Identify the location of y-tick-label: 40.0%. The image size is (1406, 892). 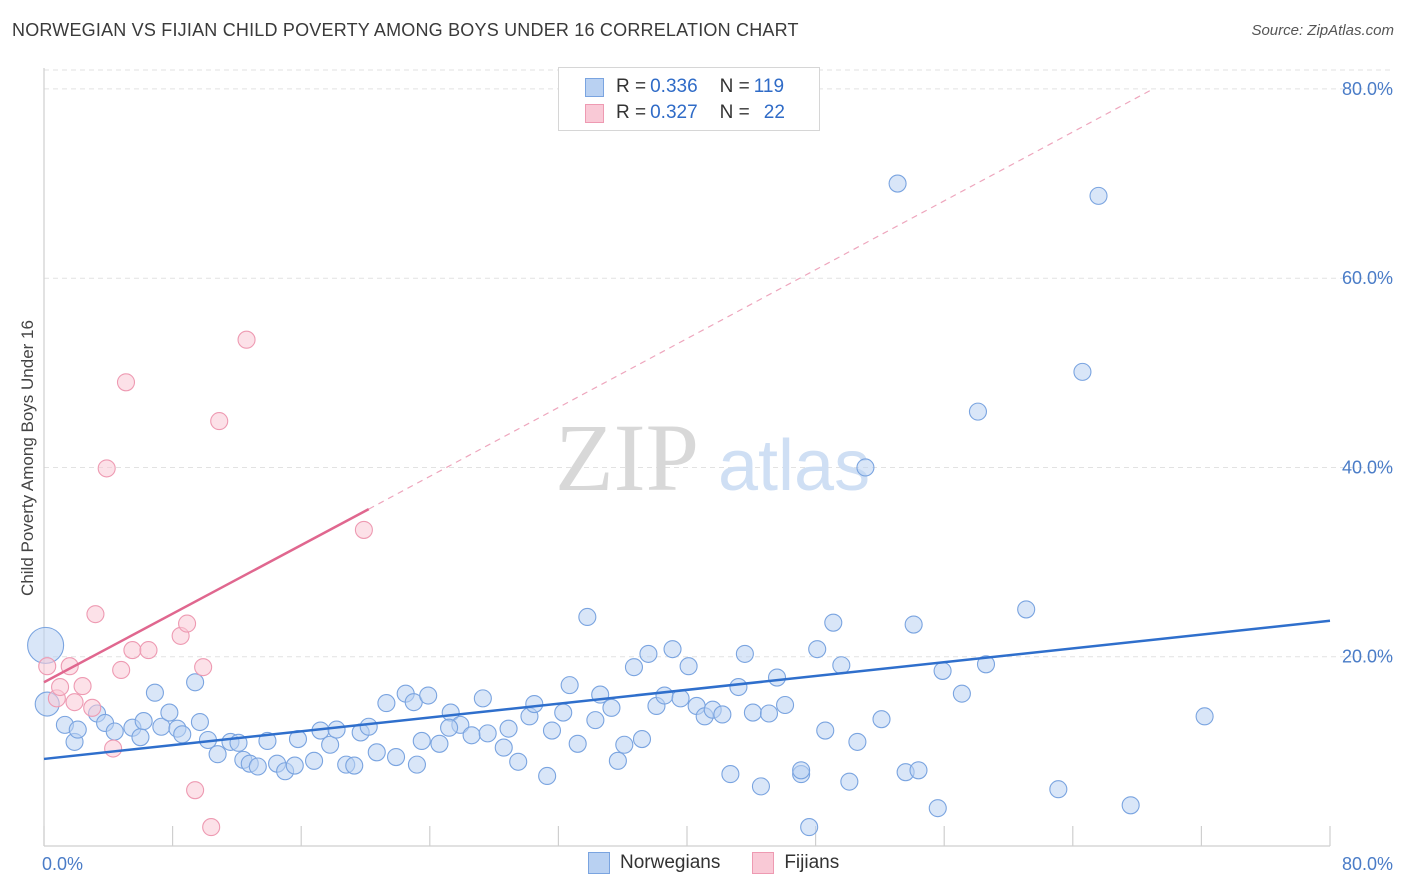
(1367, 467).